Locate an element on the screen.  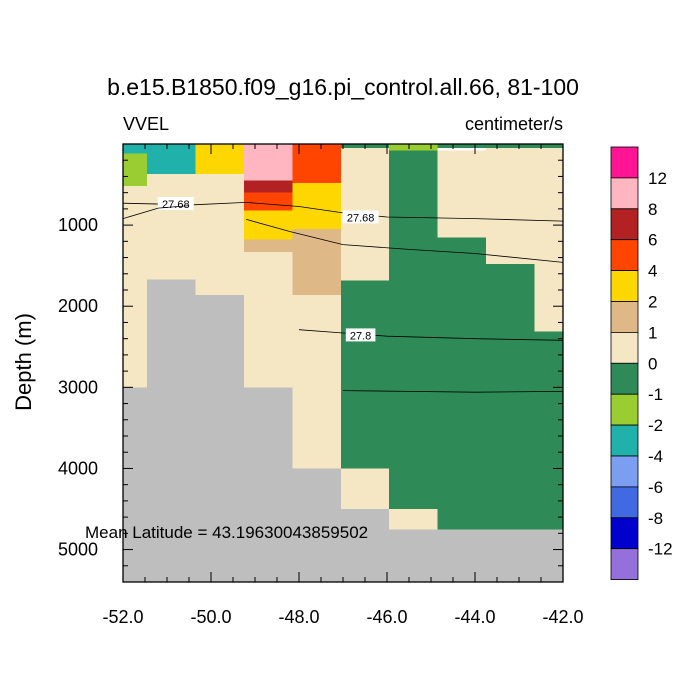
colorbar-label: -4 is located at coordinates (655, 456).